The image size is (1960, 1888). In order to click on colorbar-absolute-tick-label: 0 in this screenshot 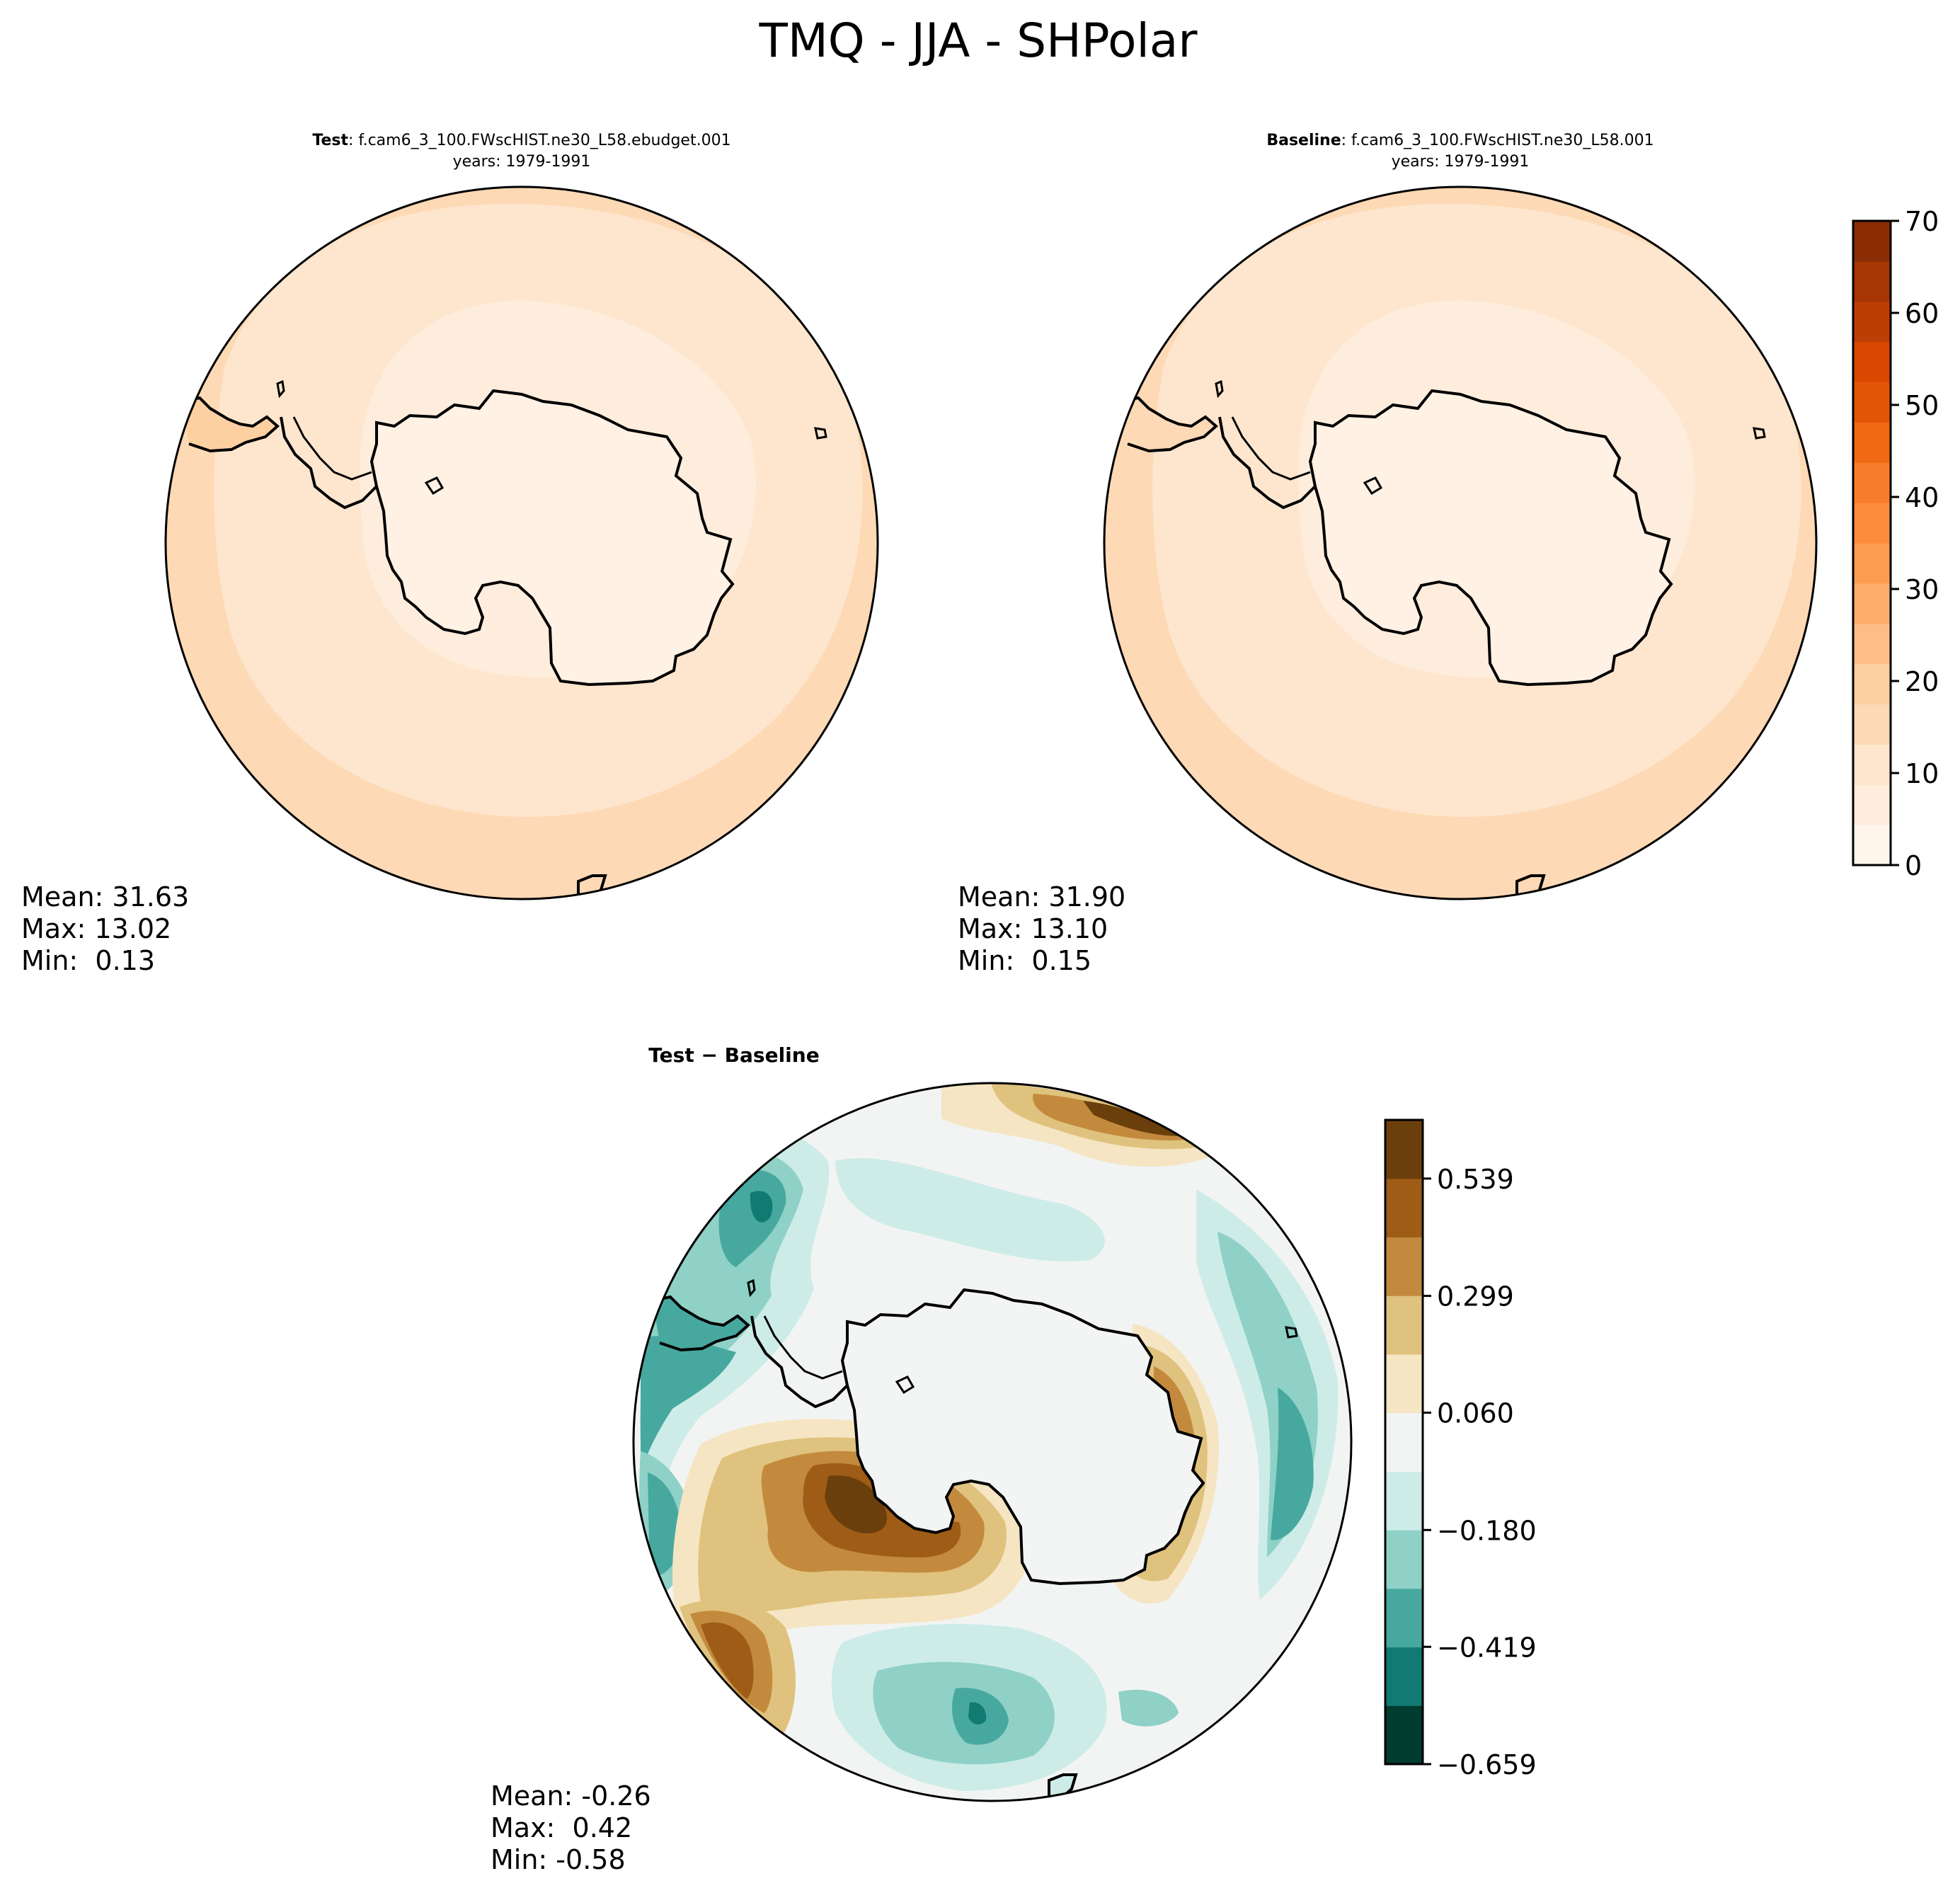, I will do `click(1913, 866)`.